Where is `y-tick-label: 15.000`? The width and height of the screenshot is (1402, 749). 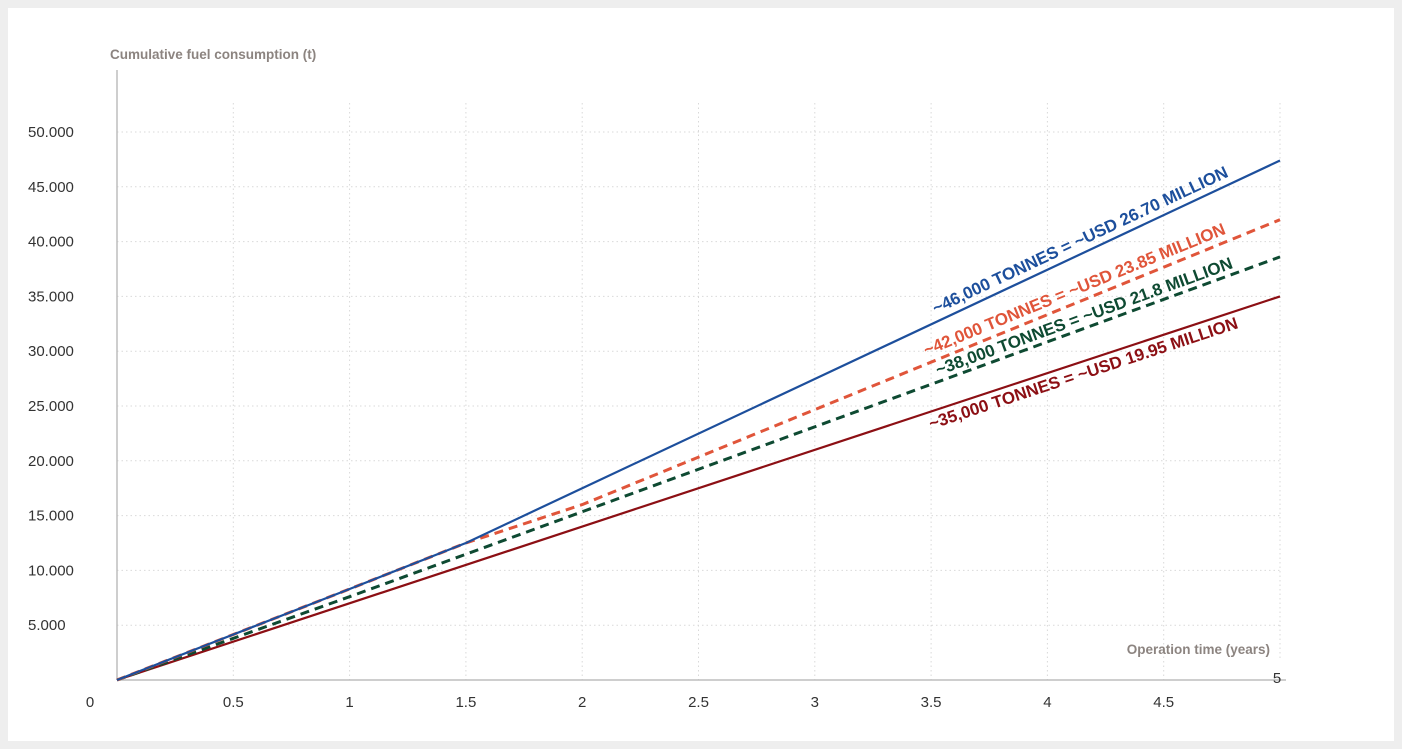
y-tick-label: 15.000 is located at coordinates (51, 516).